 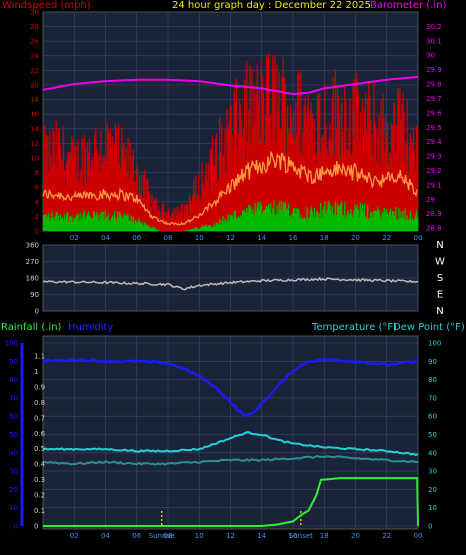 I want to click on rain-time-tick: Sunset, so click(x=301, y=536).